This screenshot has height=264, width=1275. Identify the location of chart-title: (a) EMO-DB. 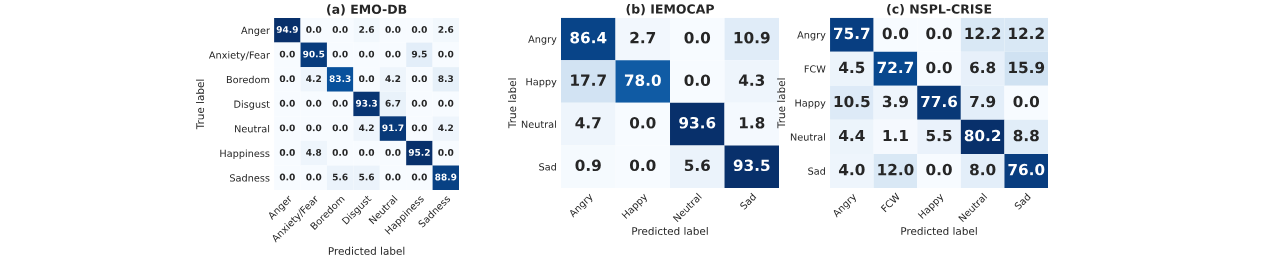
(367, 10).